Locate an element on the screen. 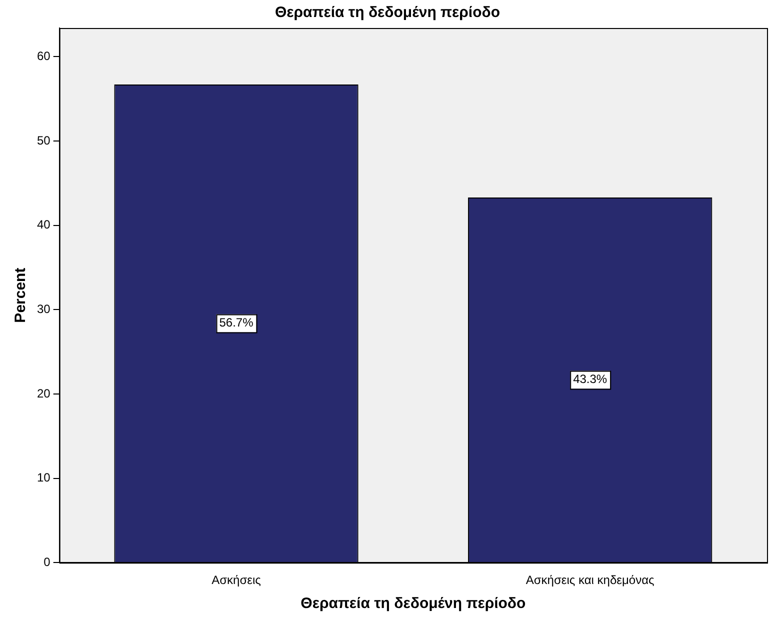 The image size is (771, 621). chart-title: Θεραπεία τη δεδομένη περίοδο is located at coordinates (387, 13).